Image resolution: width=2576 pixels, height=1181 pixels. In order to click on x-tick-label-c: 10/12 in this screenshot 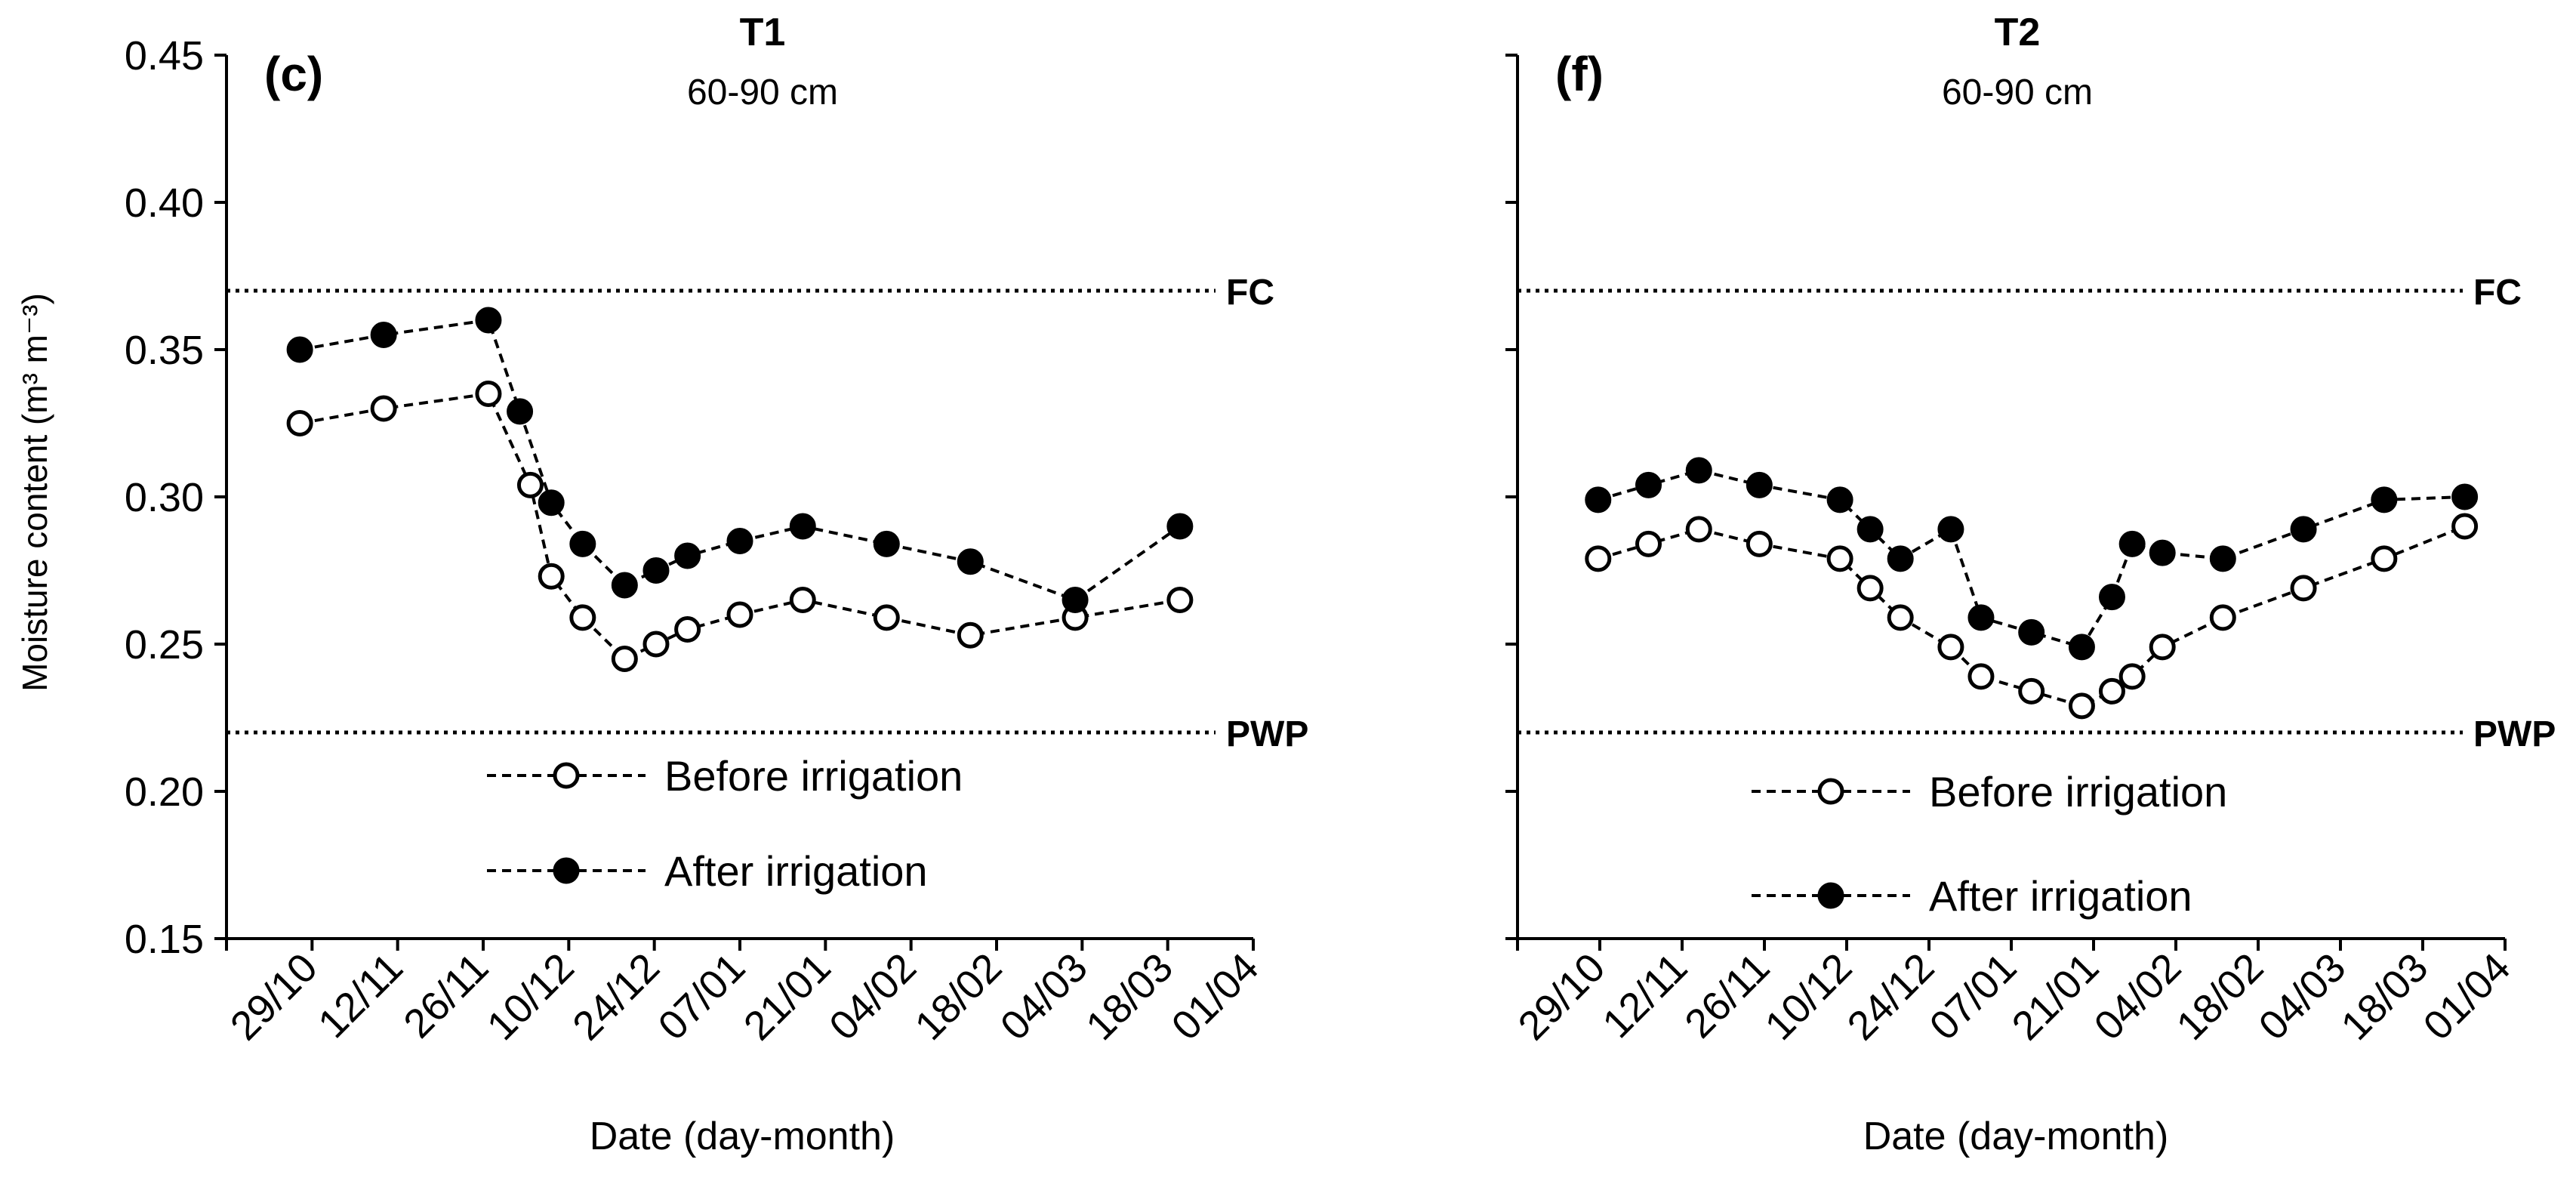, I will do `click(531, 997)`.